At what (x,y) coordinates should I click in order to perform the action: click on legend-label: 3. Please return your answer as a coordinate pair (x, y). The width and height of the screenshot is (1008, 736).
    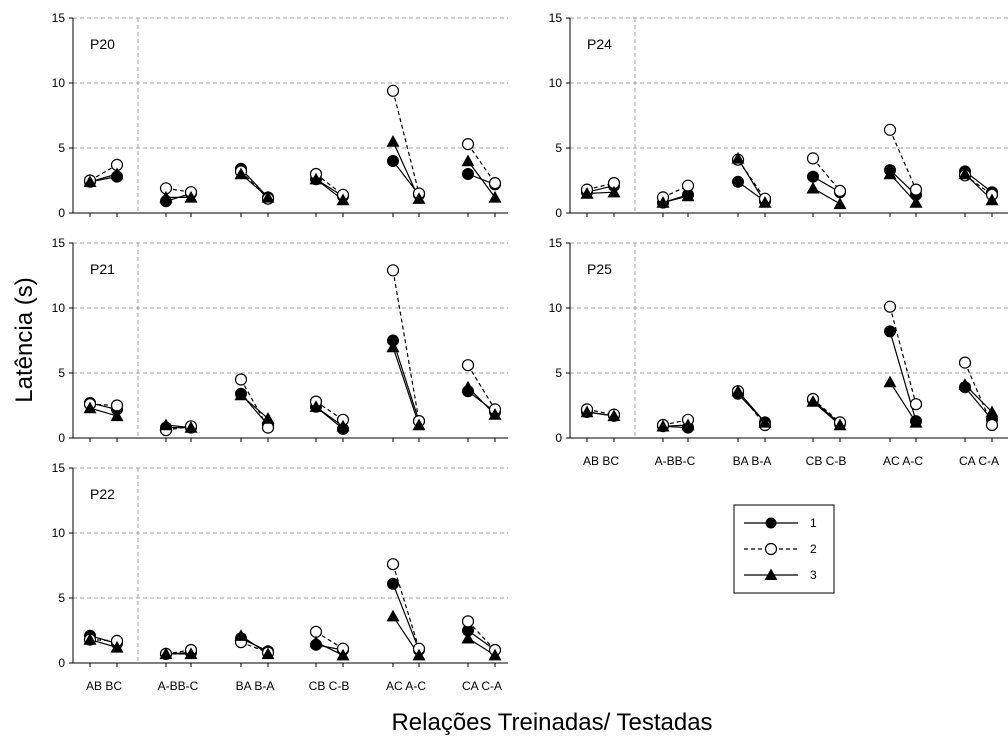
    Looking at the image, I should click on (813, 575).